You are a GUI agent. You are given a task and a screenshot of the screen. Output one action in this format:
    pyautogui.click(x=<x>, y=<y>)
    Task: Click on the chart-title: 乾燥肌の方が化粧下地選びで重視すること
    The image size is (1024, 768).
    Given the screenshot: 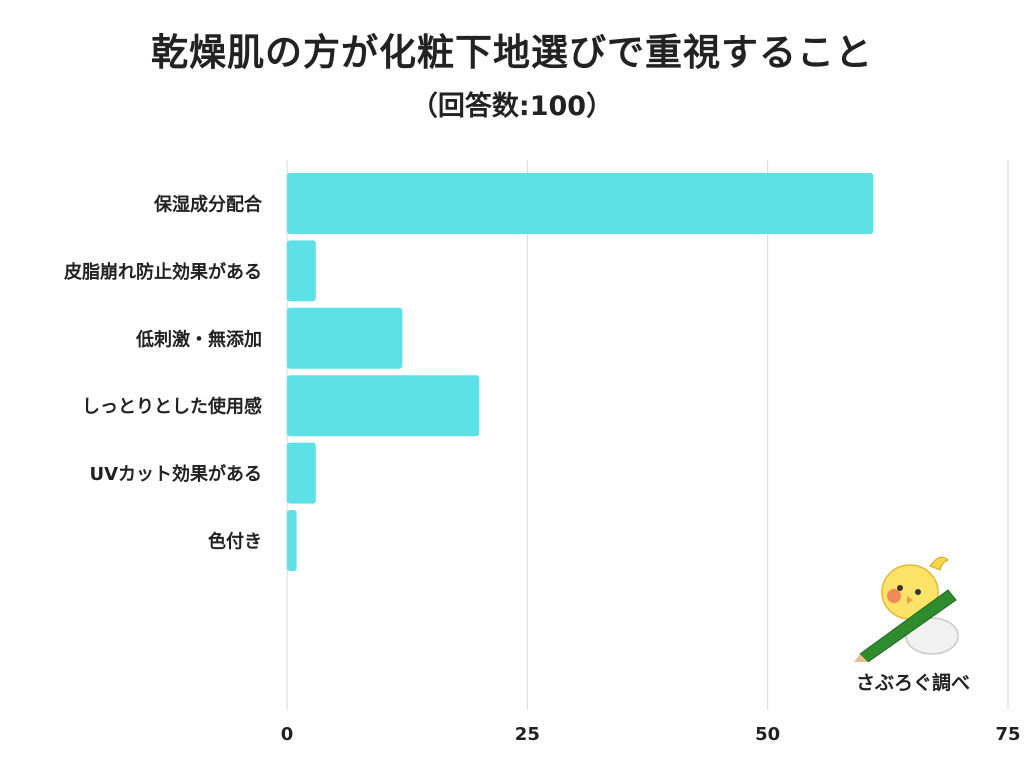 What is the action you would take?
    pyautogui.click(x=512, y=52)
    